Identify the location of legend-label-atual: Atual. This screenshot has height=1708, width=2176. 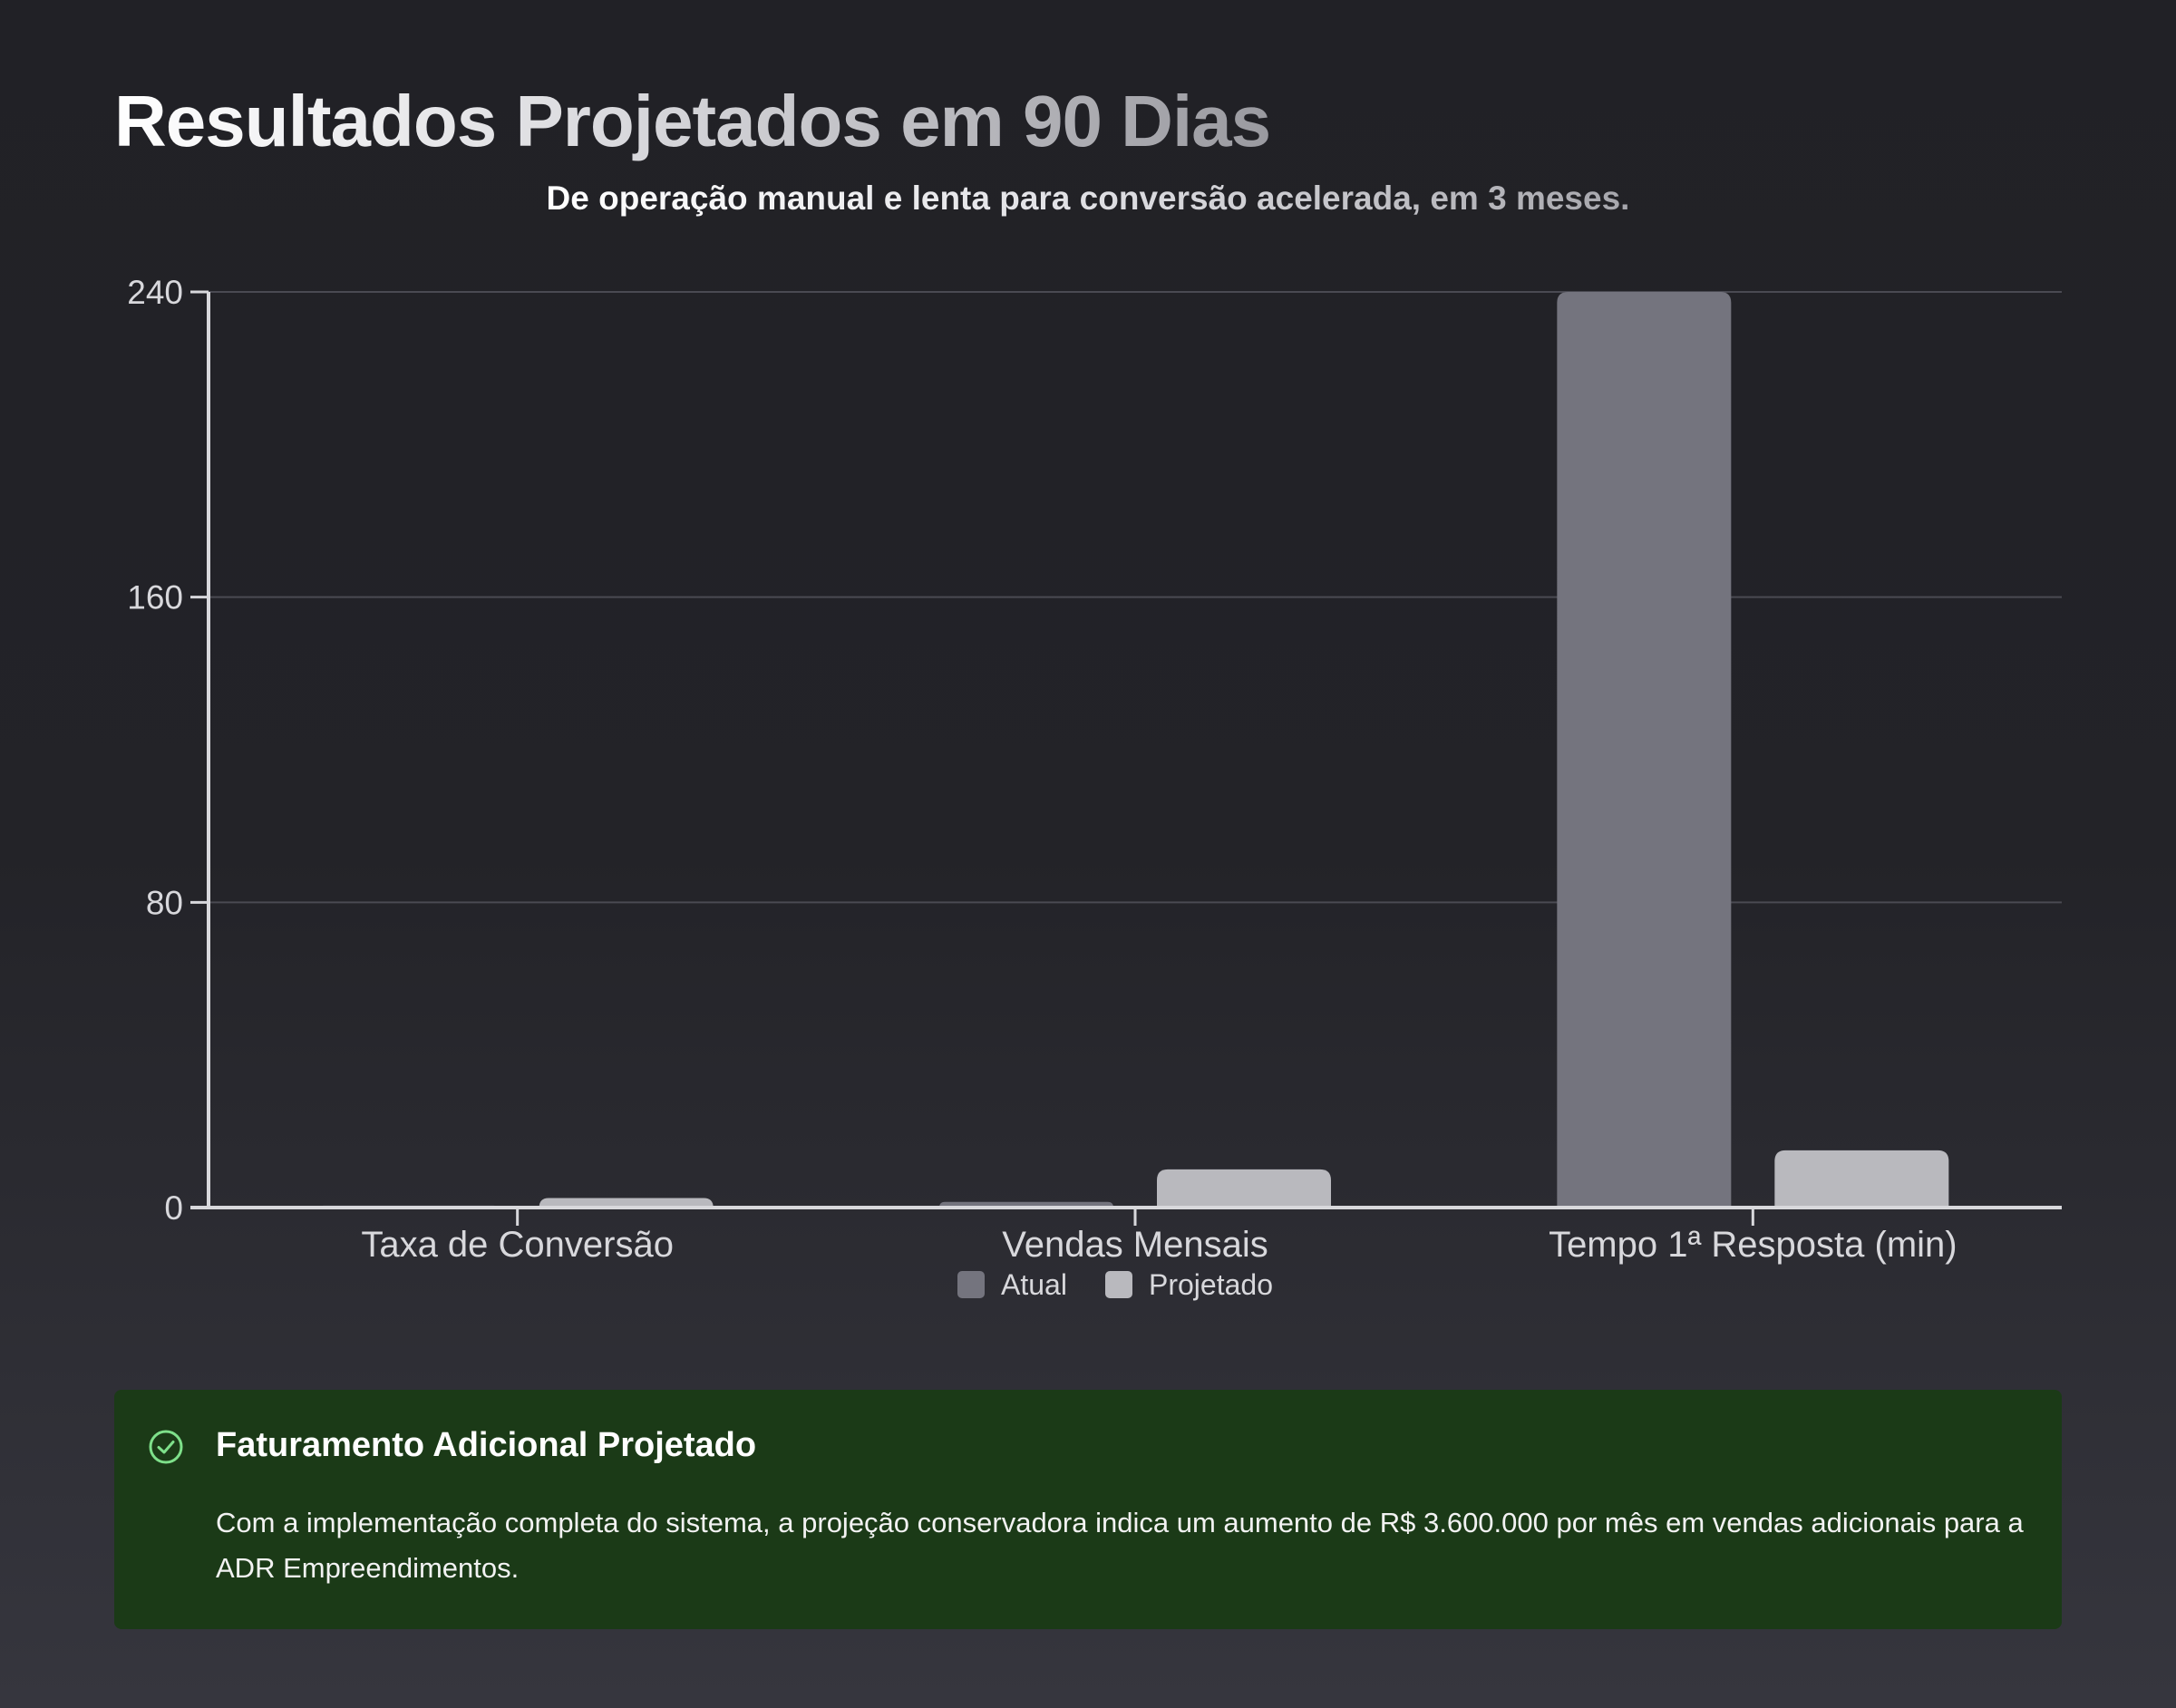
(1034, 1284).